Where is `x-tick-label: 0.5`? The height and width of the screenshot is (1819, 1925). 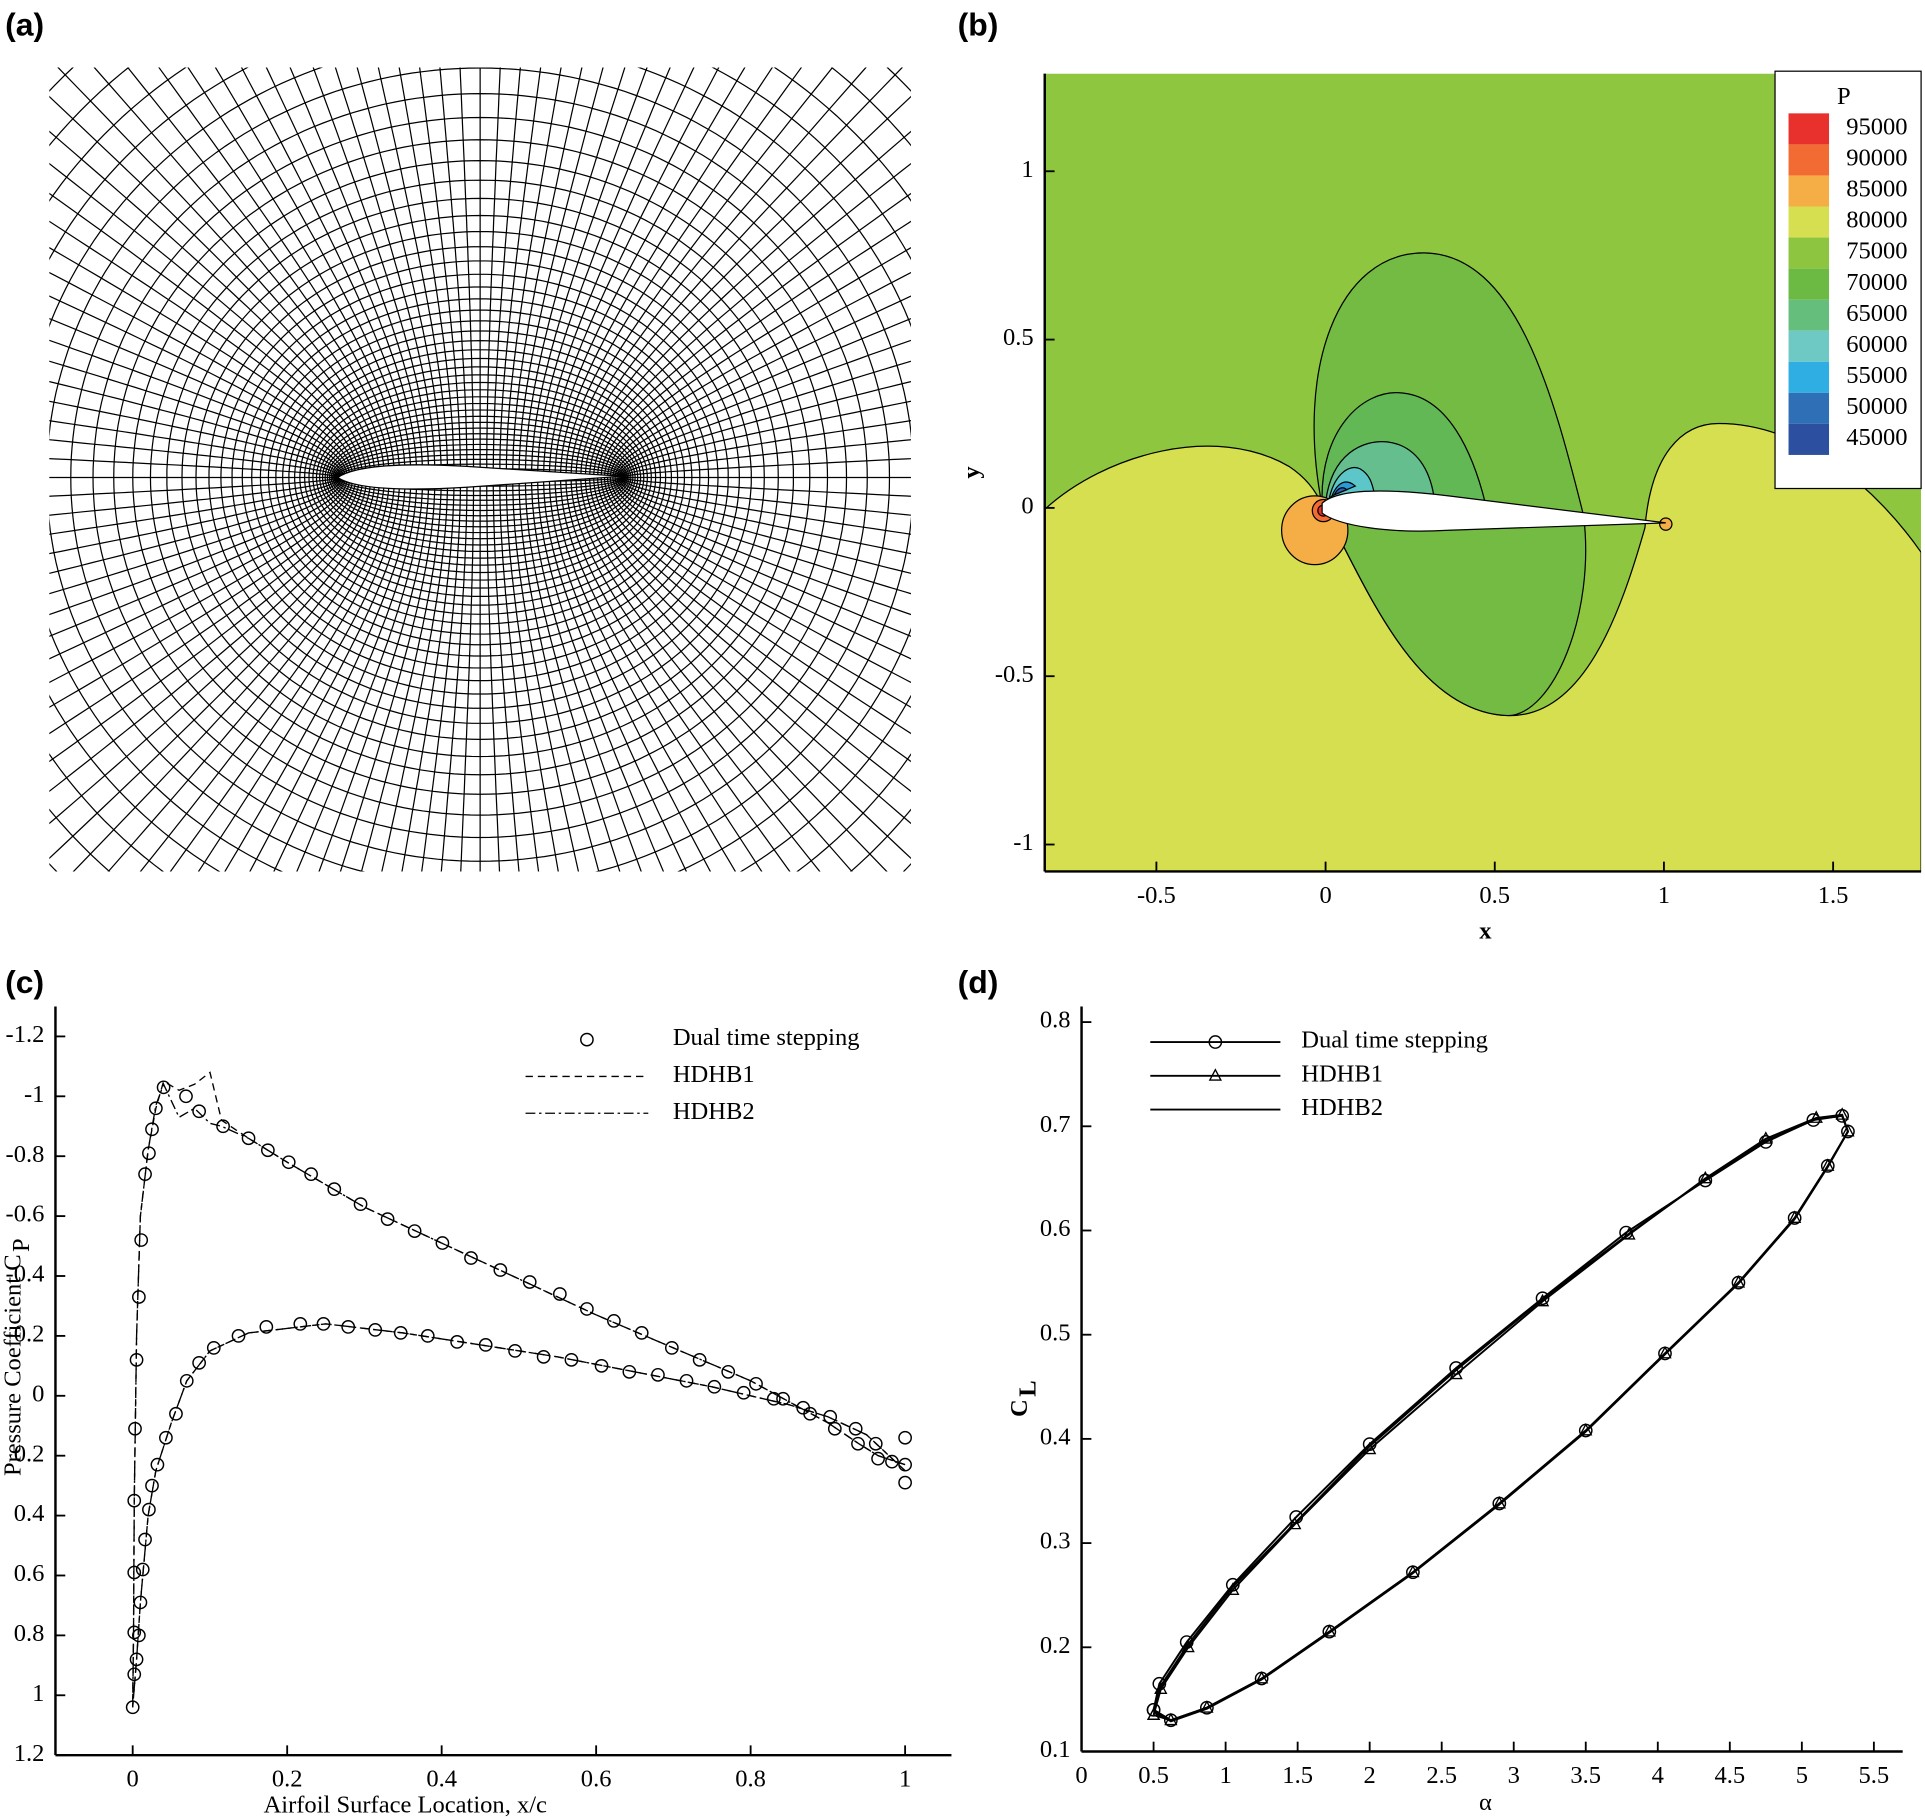
x-tick-label: 0.5 is located at coordinates (1494, 895).